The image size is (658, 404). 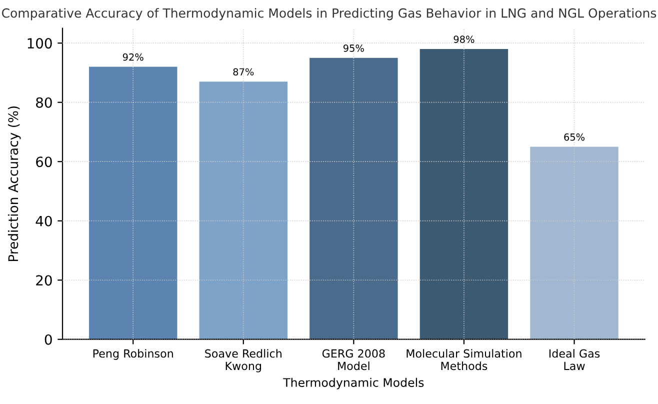 I want to click on y-tick-label: 100, so click(x=40, y=43).